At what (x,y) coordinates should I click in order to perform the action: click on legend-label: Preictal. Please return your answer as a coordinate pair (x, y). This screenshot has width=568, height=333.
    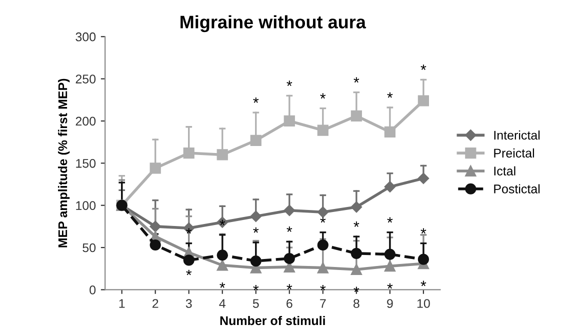
    Looking at the image, I should click on (514, 153).